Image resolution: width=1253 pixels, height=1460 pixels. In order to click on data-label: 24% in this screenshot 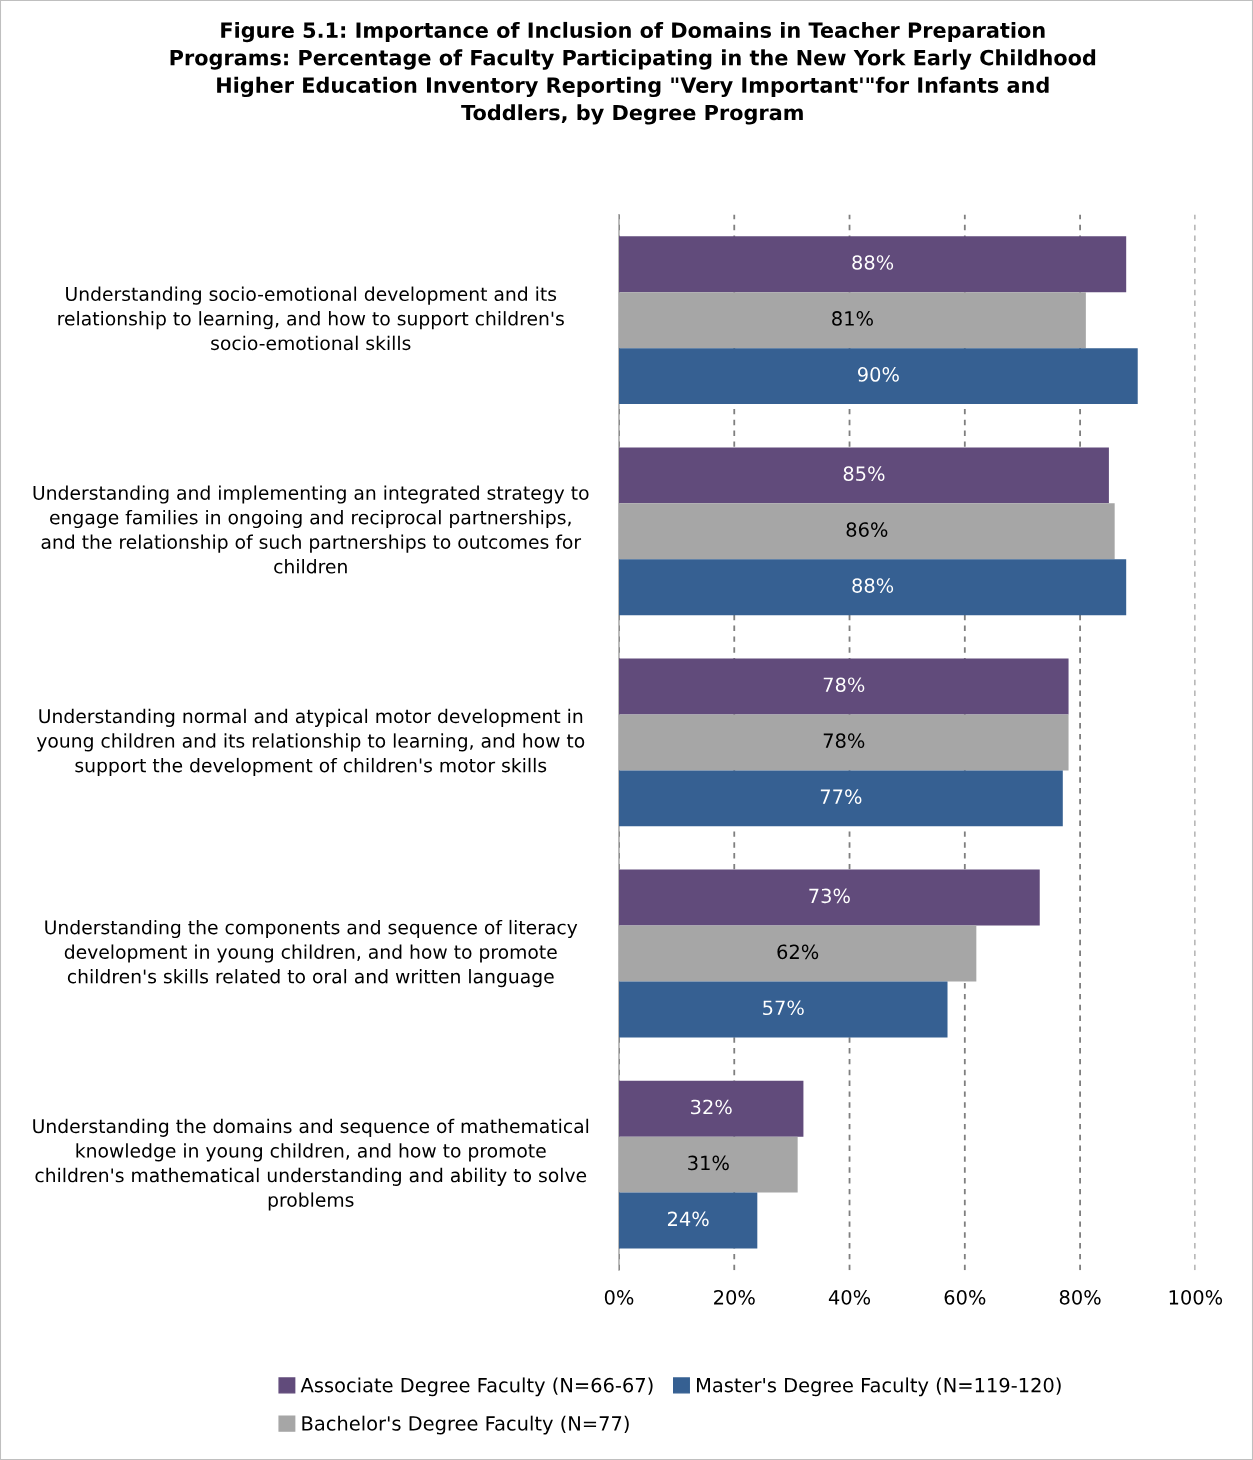, I will do `click(688, 1219)`.